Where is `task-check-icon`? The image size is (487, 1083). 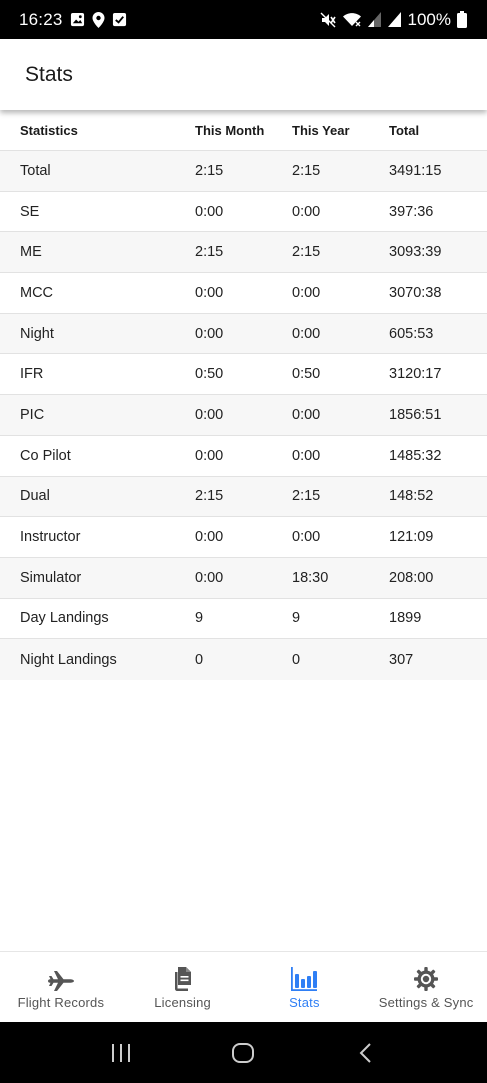 task-check-icon is located at coordinates (119, 19).